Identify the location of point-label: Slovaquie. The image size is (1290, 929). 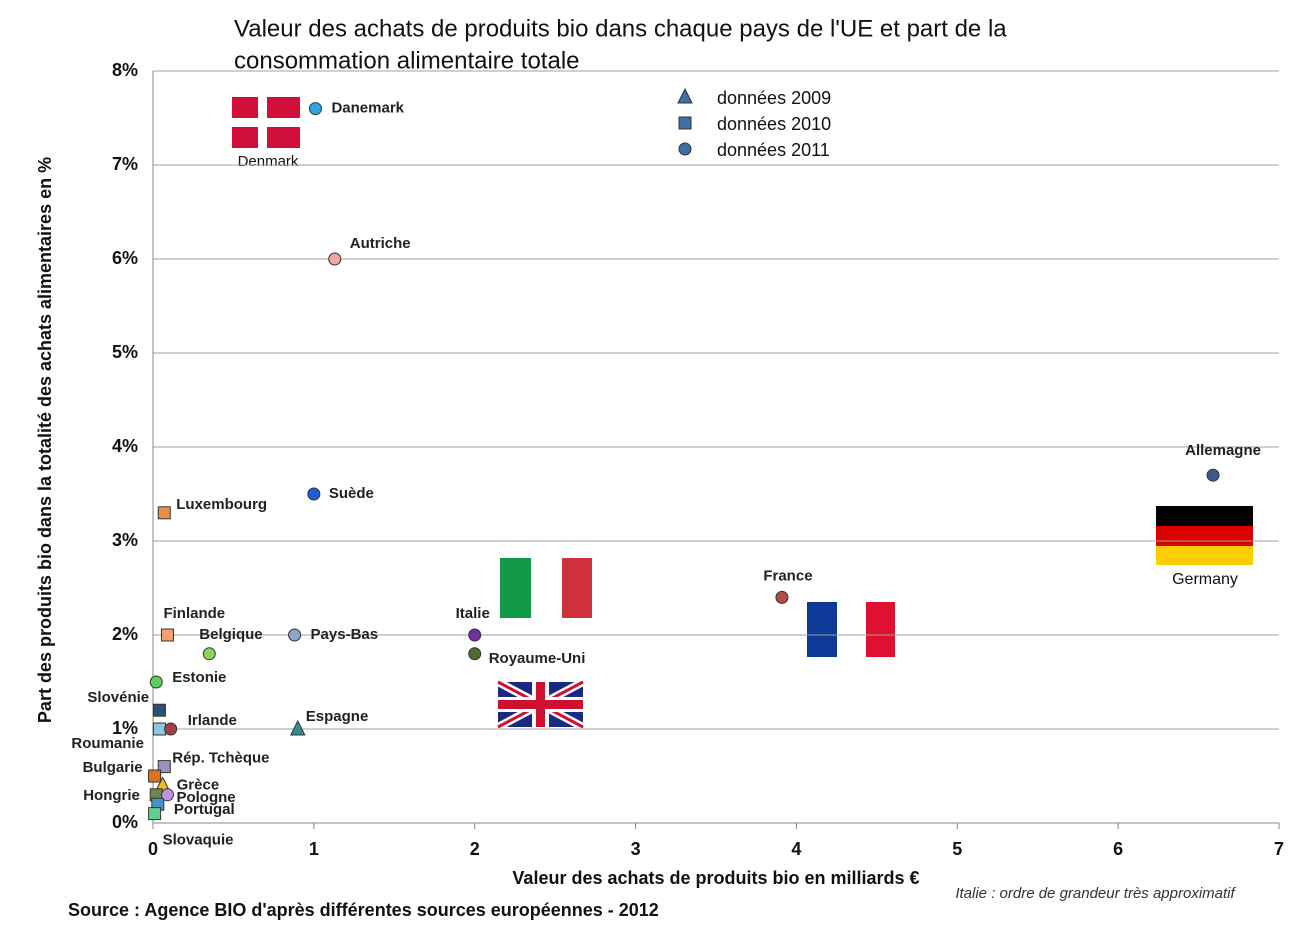
(198, 840).